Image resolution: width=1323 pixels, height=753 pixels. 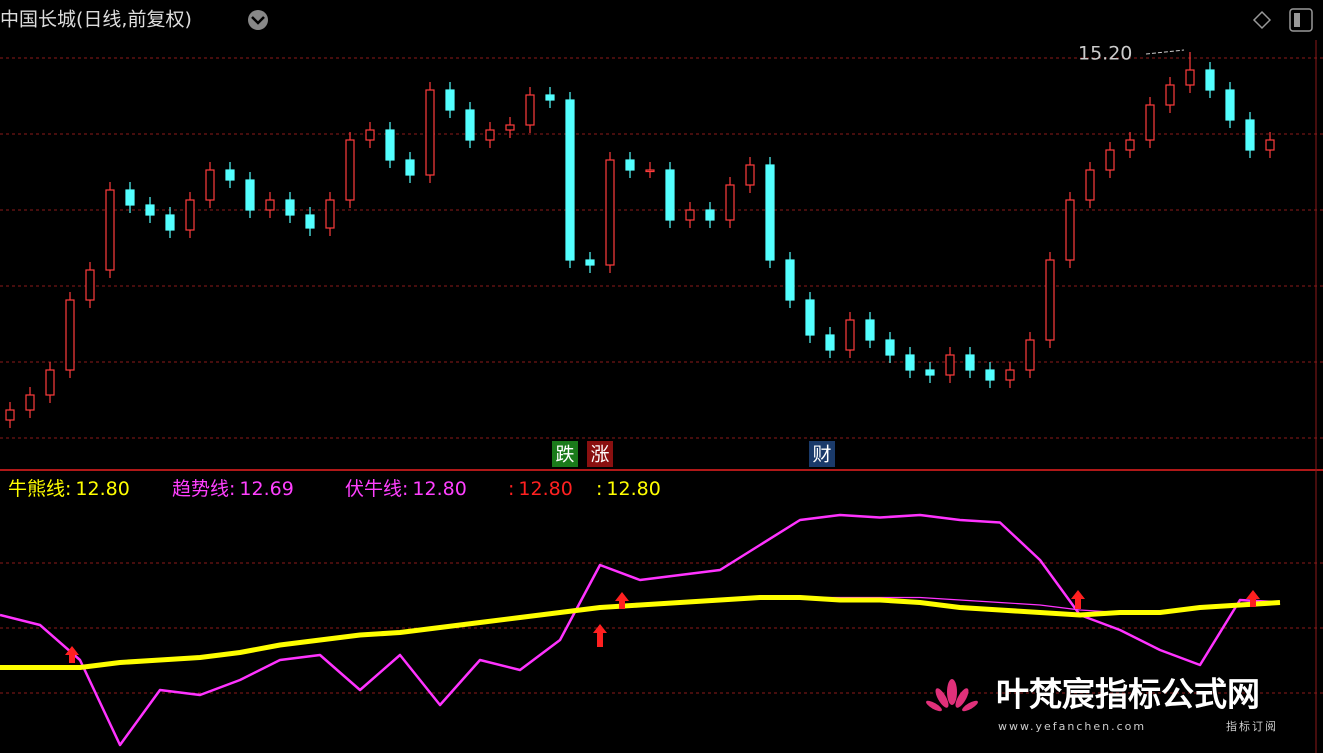 What do you see at coordinates (1262, 20) in the screenshot?
I see `diamond-button` at bounding box center [1262, 20].